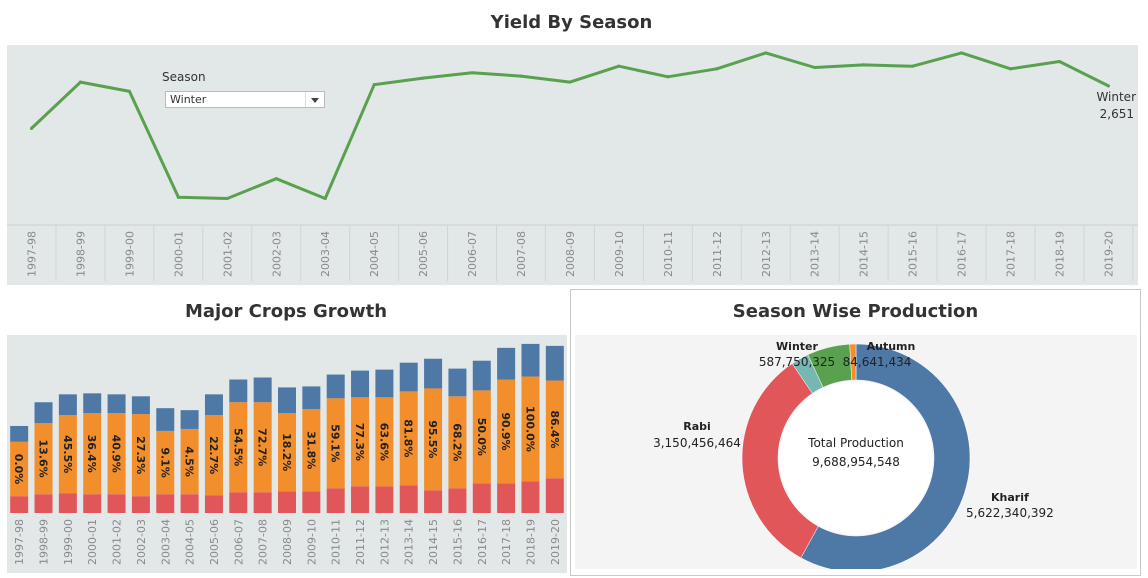  I want to click on donut-hole, so click(856, 458).